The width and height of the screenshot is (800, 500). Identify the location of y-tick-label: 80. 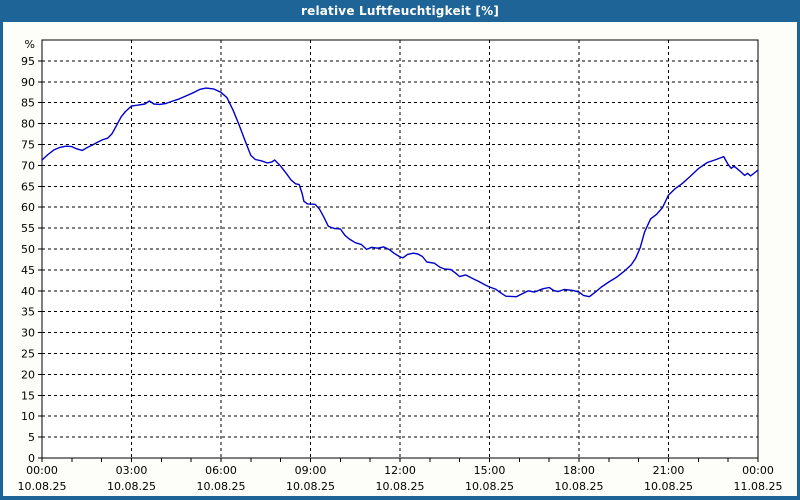
(28, 124).